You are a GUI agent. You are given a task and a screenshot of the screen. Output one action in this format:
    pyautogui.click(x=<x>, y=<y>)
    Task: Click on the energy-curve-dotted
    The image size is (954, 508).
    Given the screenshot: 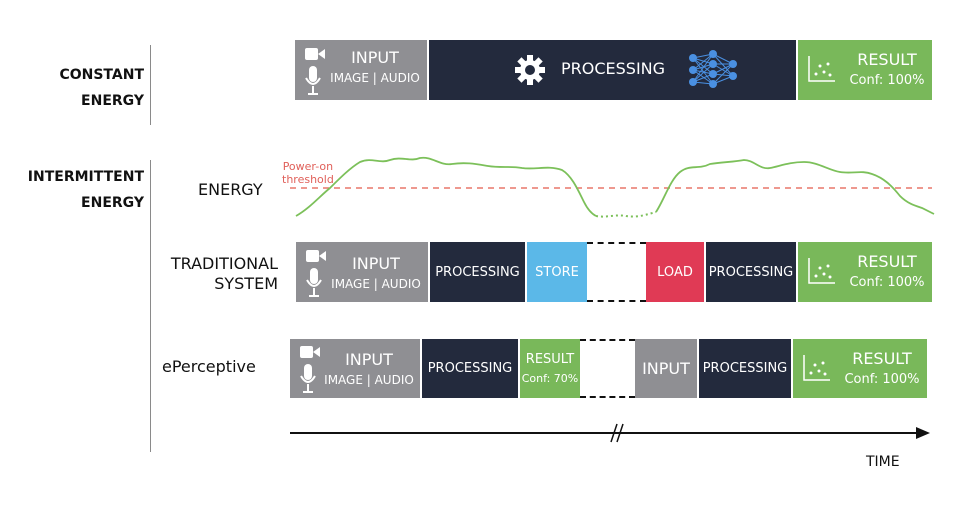 What is the action you would take?
    pyautogui.click(x=626, y=214)
    